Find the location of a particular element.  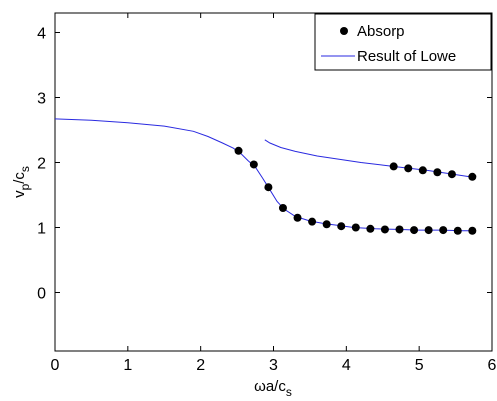

y-tick-label: 1 is located at coordinates (41, 229).